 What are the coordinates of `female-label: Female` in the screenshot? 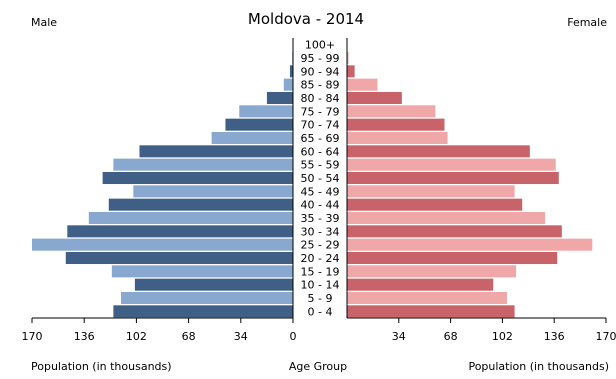 It's located at (587, 22).